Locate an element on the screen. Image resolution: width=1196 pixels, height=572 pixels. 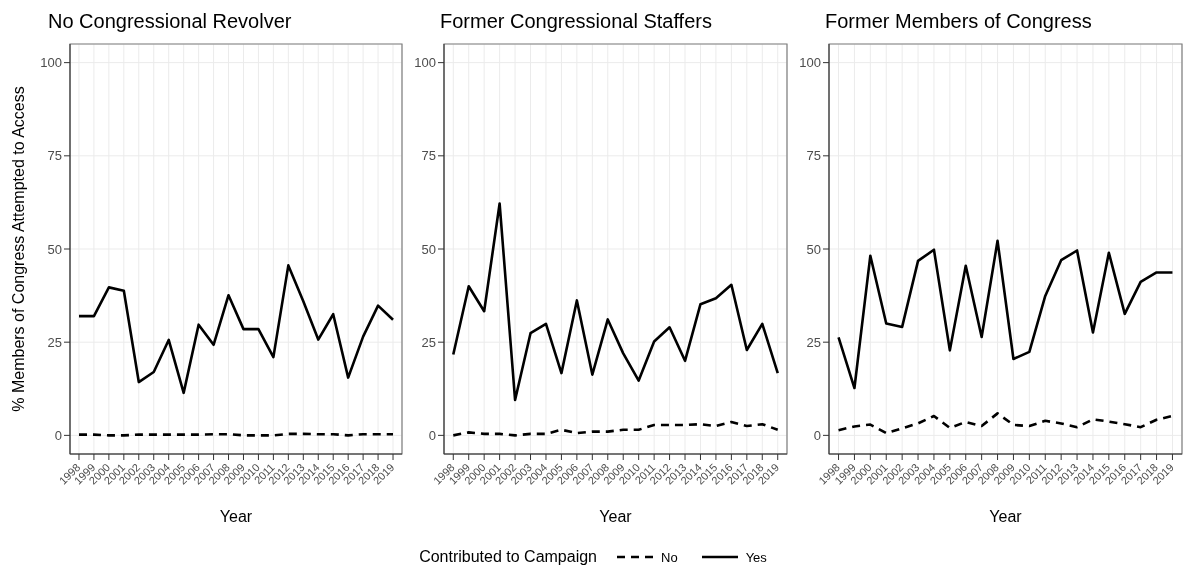
y-axis-title: % Members of Congress Attempted to Access is located at coordinates (18, 249).